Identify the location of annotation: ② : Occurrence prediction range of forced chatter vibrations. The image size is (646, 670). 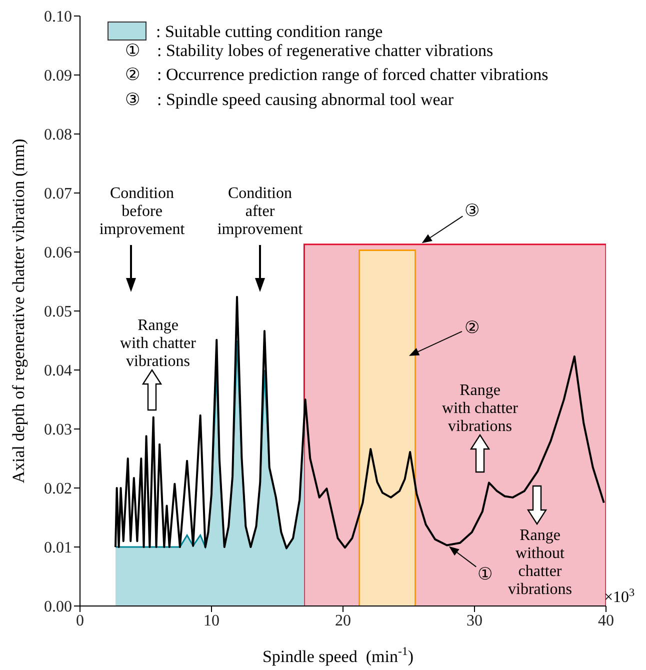
(336, 74).